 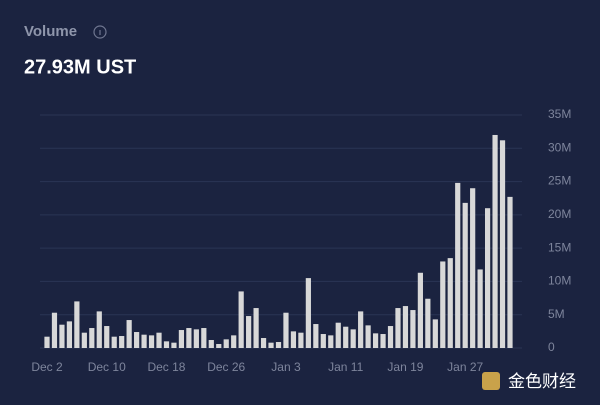 I want to click on x-tick-label: Jan 11, so click(x=345, y=367).